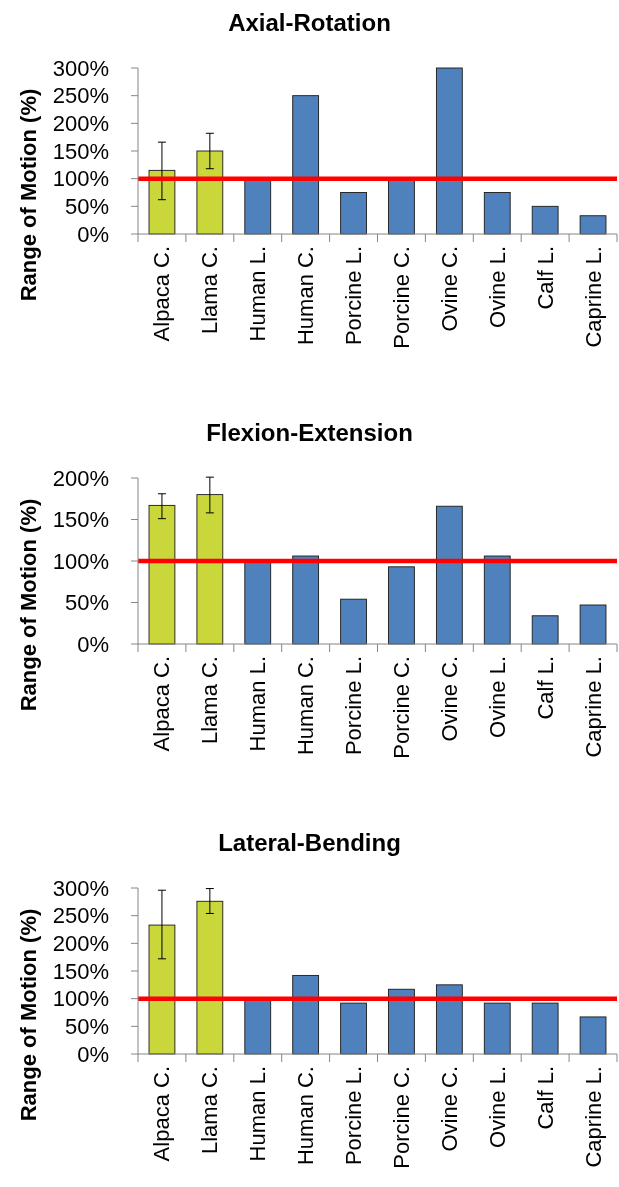  I want to click on chart-title: Lateral-Bending, so click(309, 842).